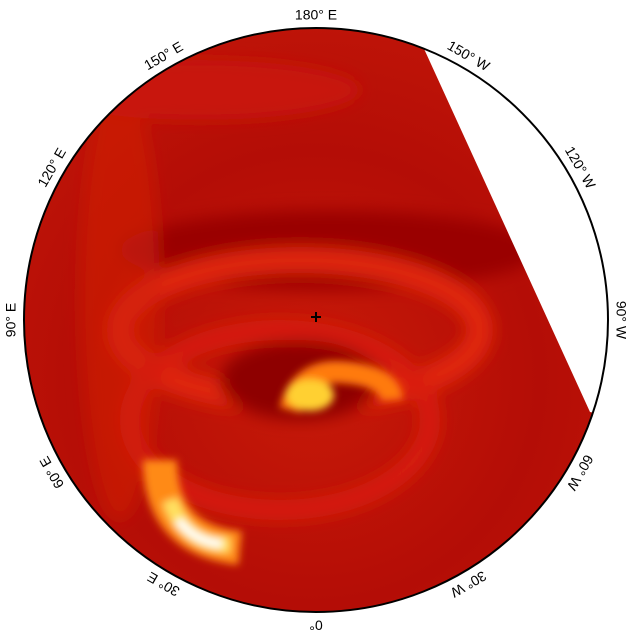 Image resolution: width=628 pixels, height=630 pixels. I want to click on pole-marker, so click(316, 317).